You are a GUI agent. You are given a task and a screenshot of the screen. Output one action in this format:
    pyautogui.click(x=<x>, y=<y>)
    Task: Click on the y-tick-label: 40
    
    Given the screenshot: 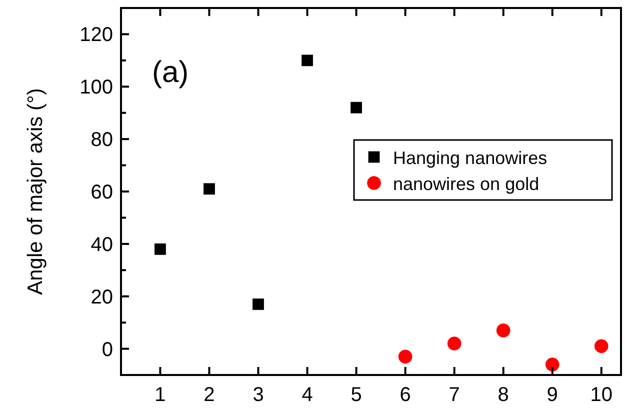 What is the action you would take?
    pyautogui.click(x=101, y=245)
    